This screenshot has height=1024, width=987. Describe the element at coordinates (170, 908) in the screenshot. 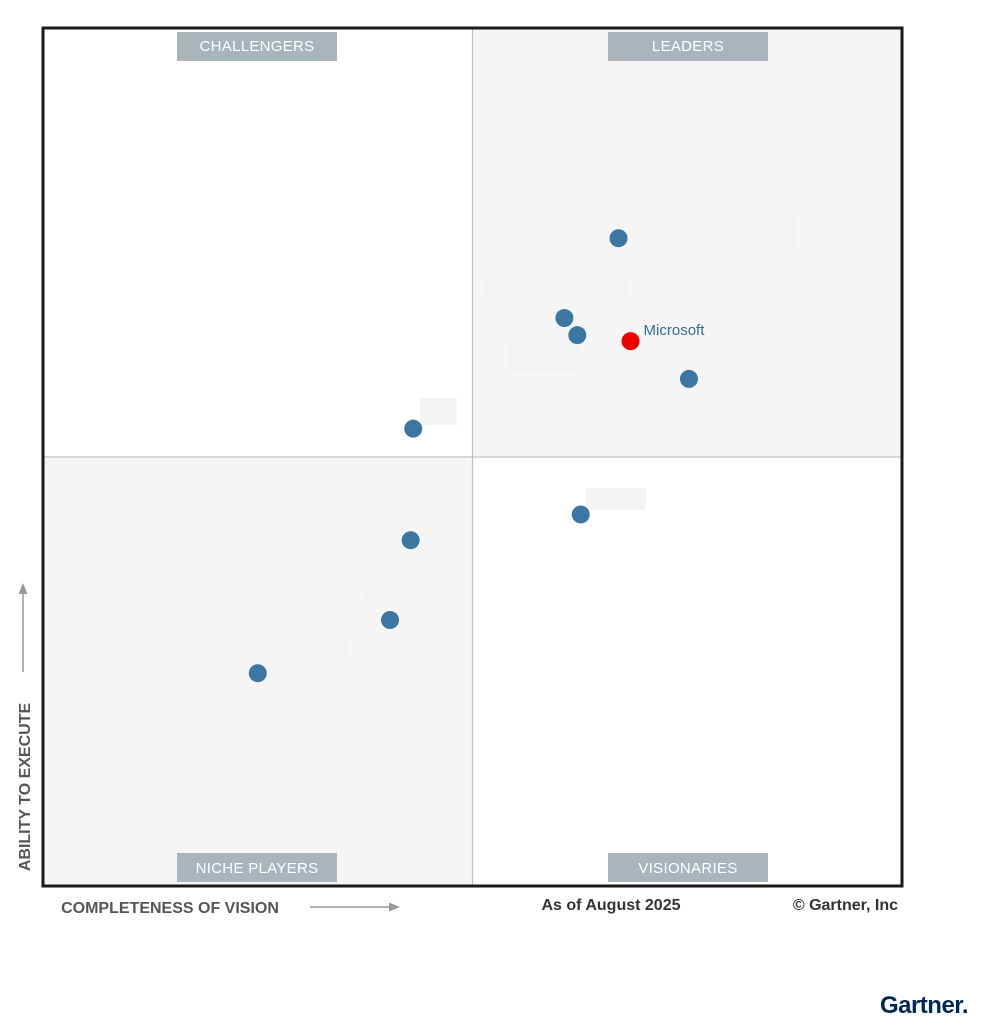

I see `x-axis-title: COMPLETENESS OF VISION` at that location.